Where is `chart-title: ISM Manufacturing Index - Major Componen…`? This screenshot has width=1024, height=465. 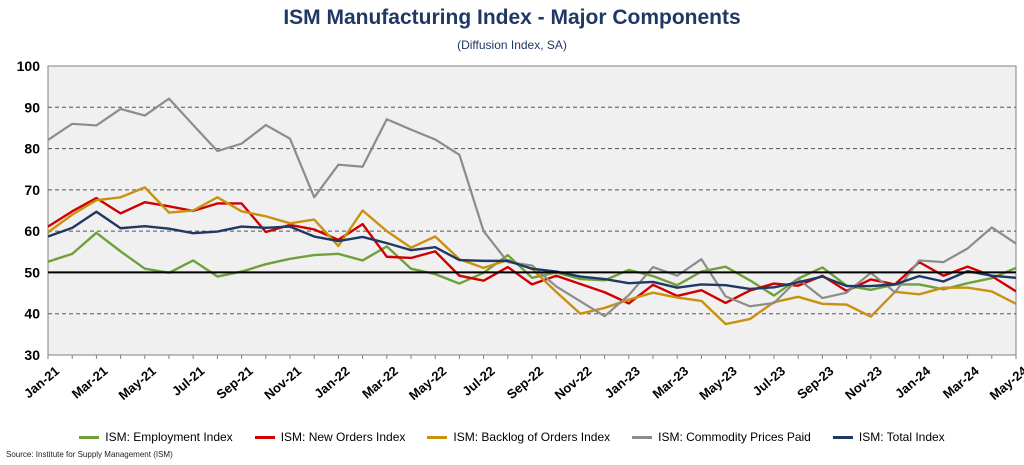
chart-title: ISM Manufacturing Index - Major Componen… is located at coordinates (512, 17).